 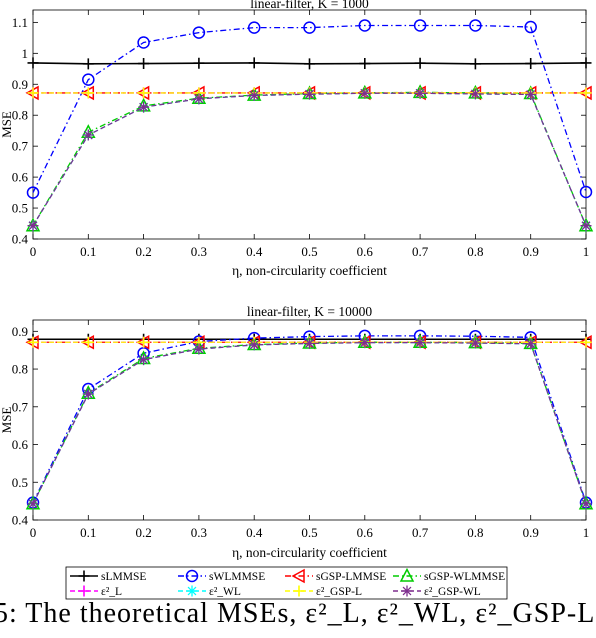 I want to click on x-axis-label: η, non-circularity coefficient, so click(x=309, y=270).